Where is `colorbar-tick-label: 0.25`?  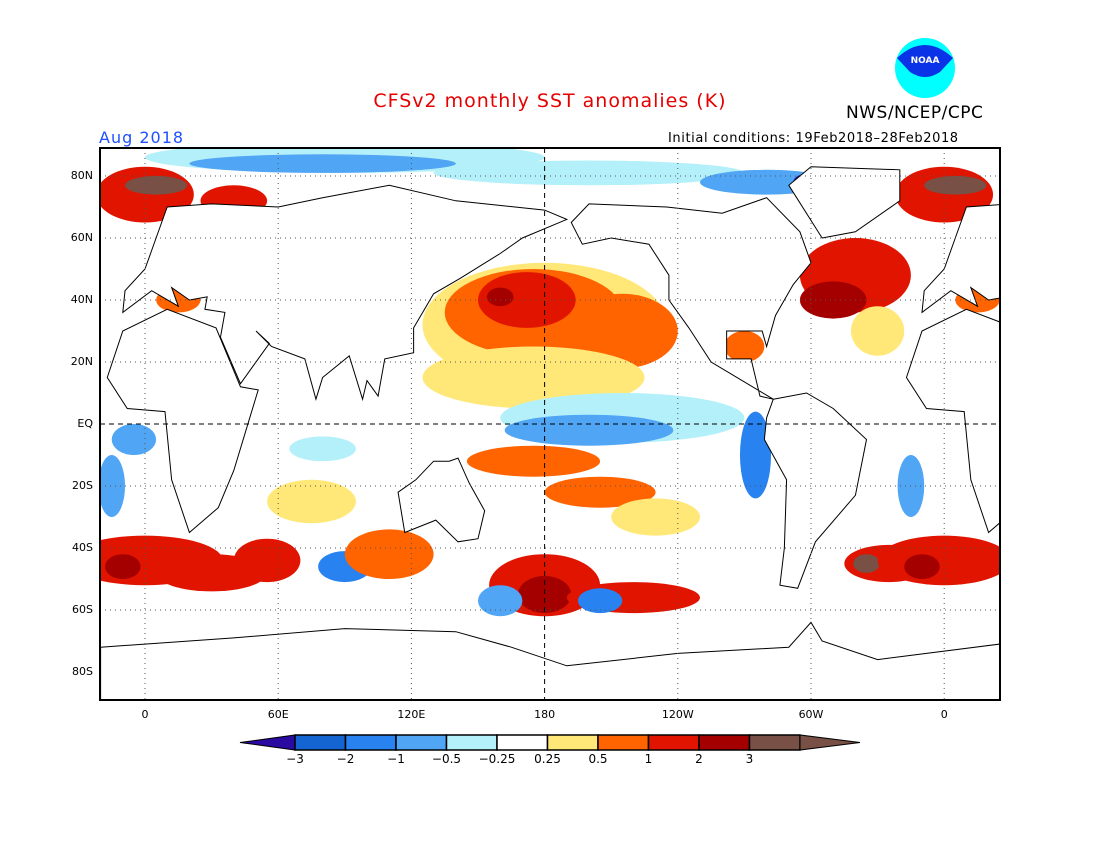 colorbar-tick-label: 0.25 is located at coordinates (547, 759).